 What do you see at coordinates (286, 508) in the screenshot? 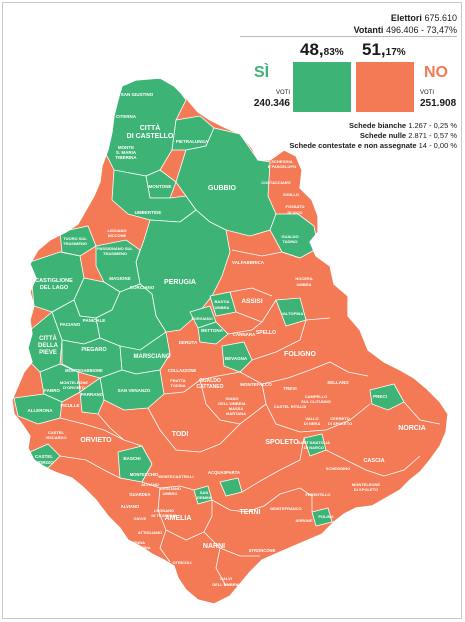
I see `map-label: MONTEFRANCO` at bounding box center [286, 508].